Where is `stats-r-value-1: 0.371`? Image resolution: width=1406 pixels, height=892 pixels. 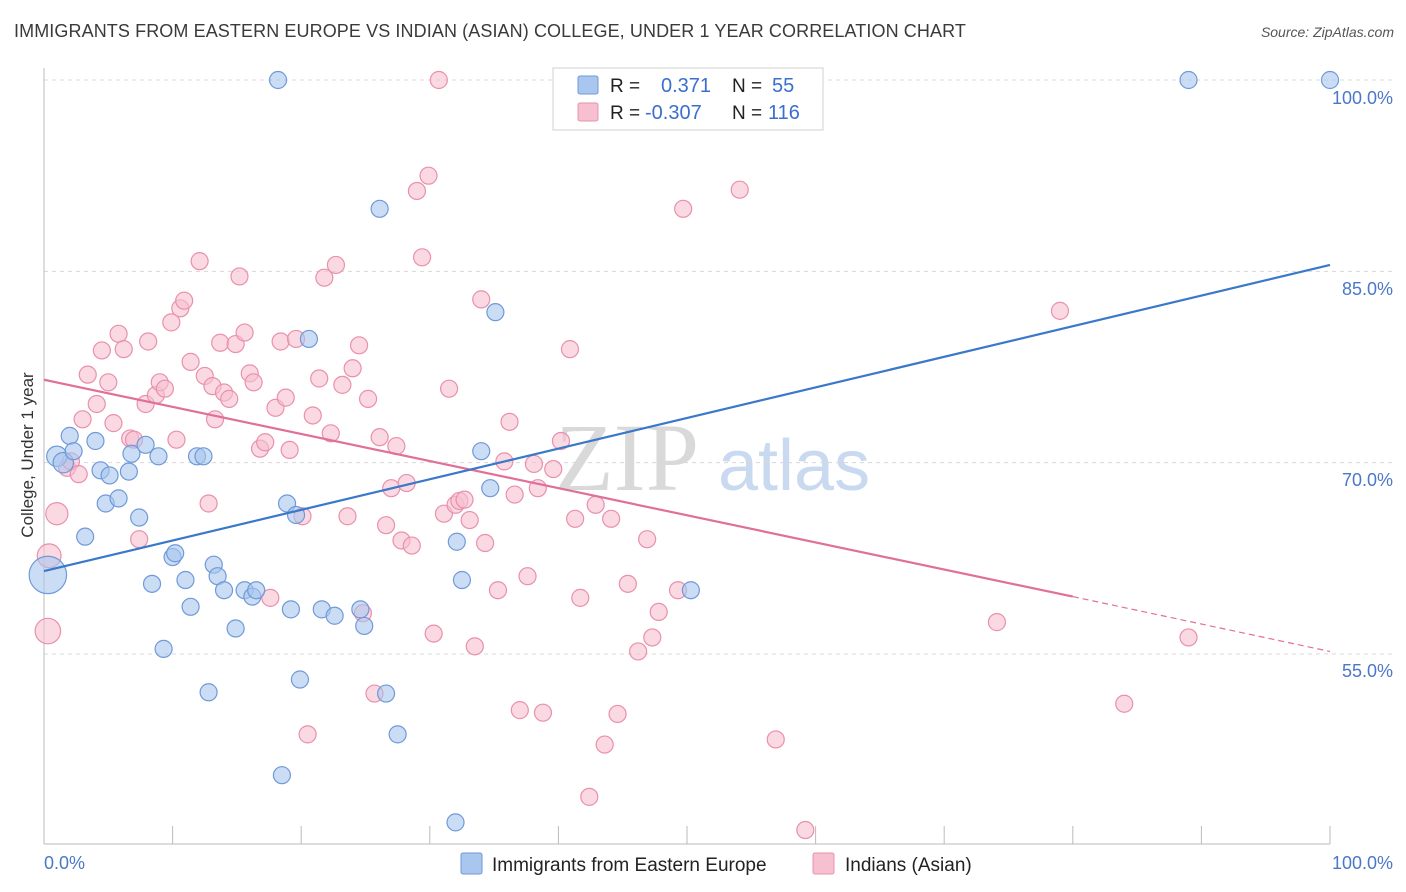
stats-r-value-1: 0.371 is located at coordinates (686, 86).